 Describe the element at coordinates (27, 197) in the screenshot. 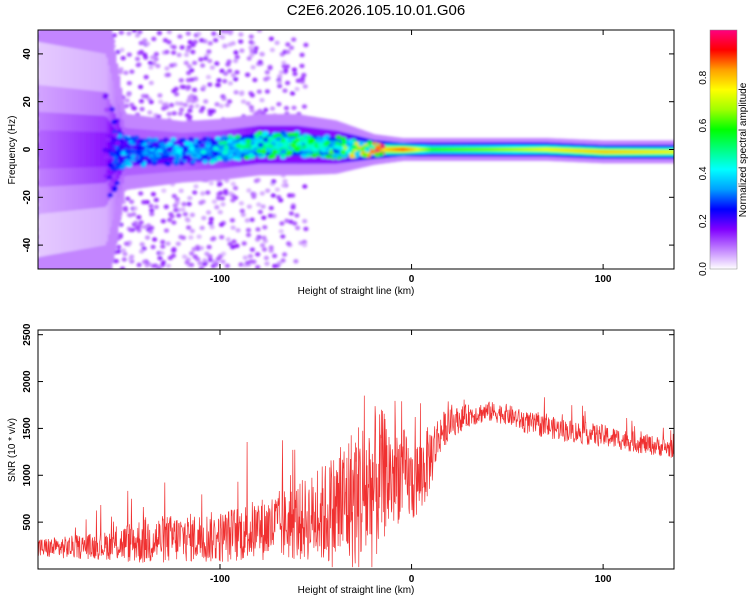

I see `spectrogram-y-tick-label: -20` at that location.